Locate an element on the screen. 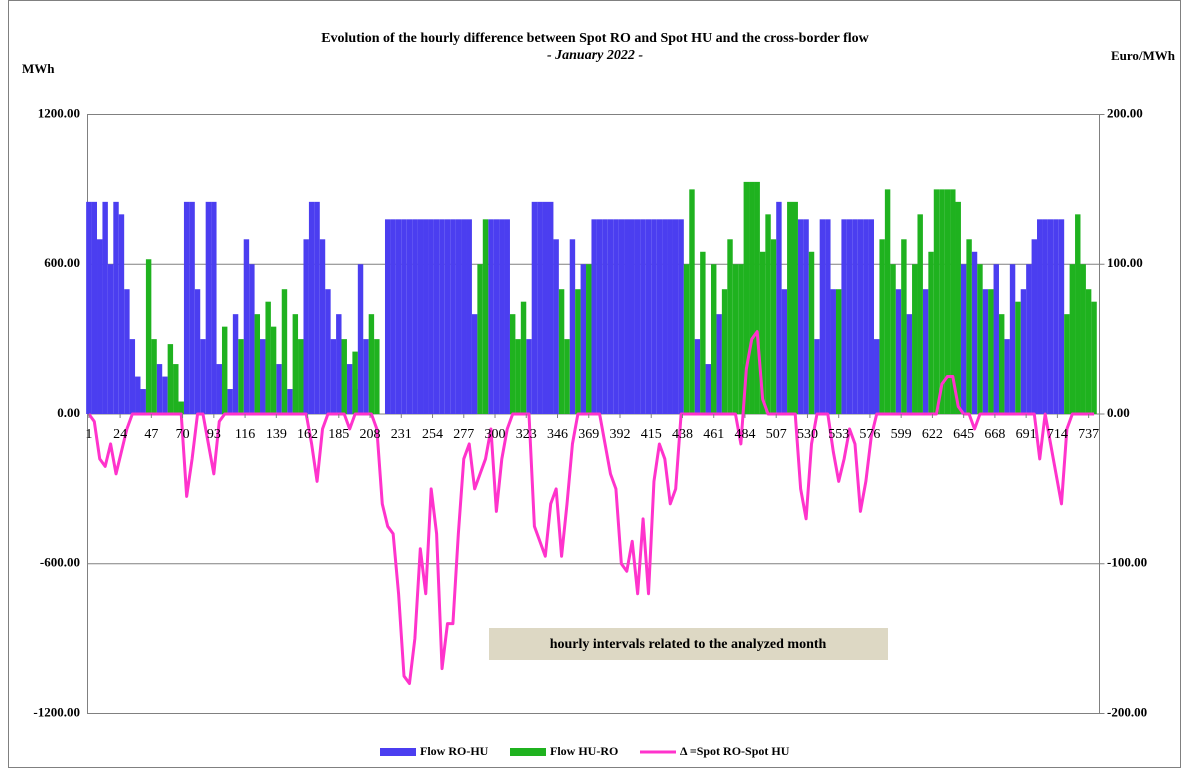 The width and height of the screenshot is (1182, 769). y2-axis-label: Euro/MWh is located at coordinates (1143, 55).